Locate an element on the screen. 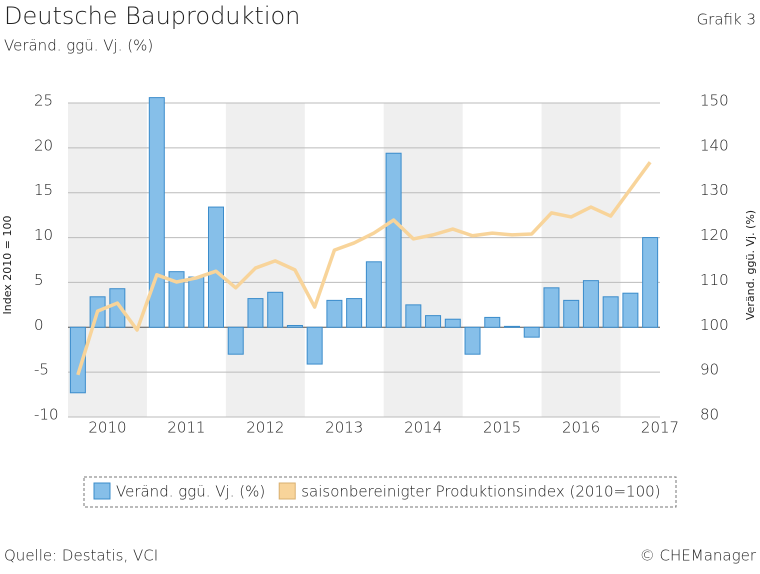  y2-tick-label: 130 is located at coordinates (714, 190).